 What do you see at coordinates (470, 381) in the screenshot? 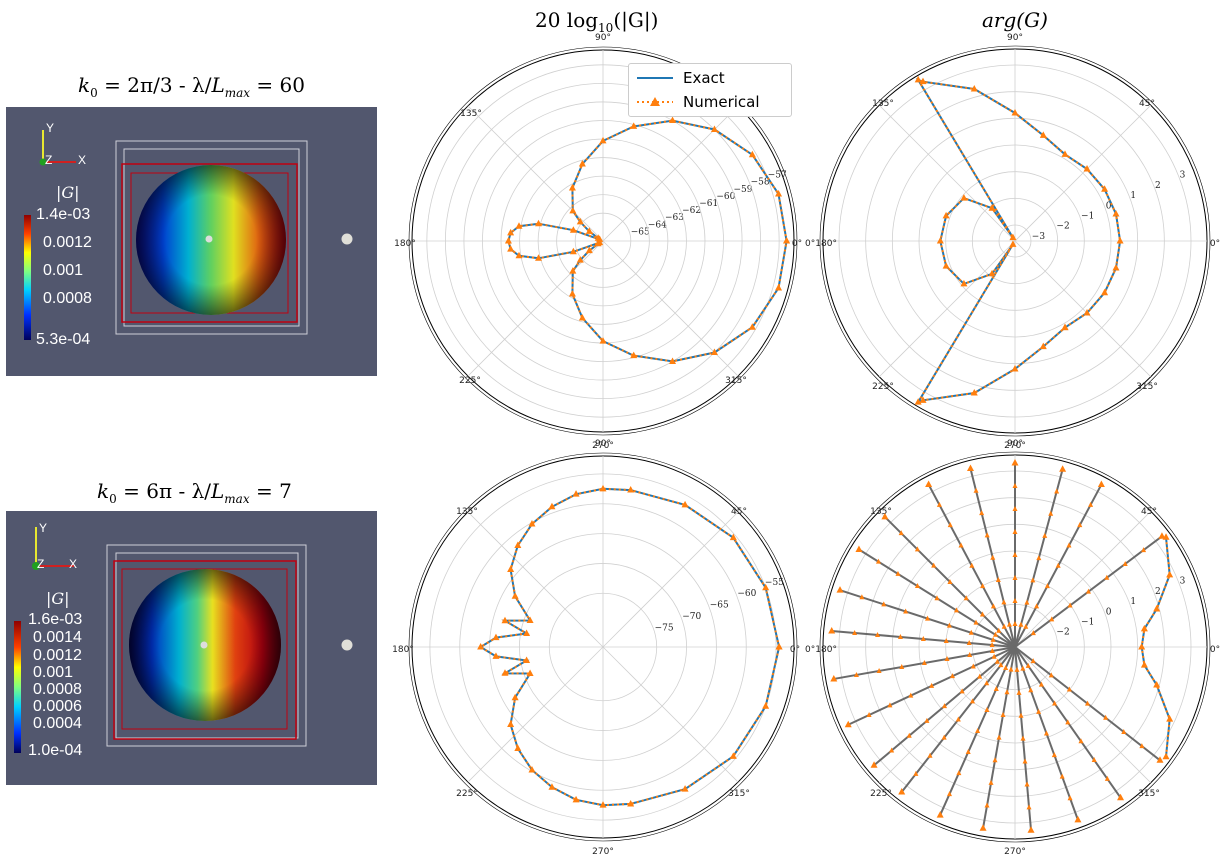
I see `angle-tick-label: 225°` at bounding box center [470, 381].